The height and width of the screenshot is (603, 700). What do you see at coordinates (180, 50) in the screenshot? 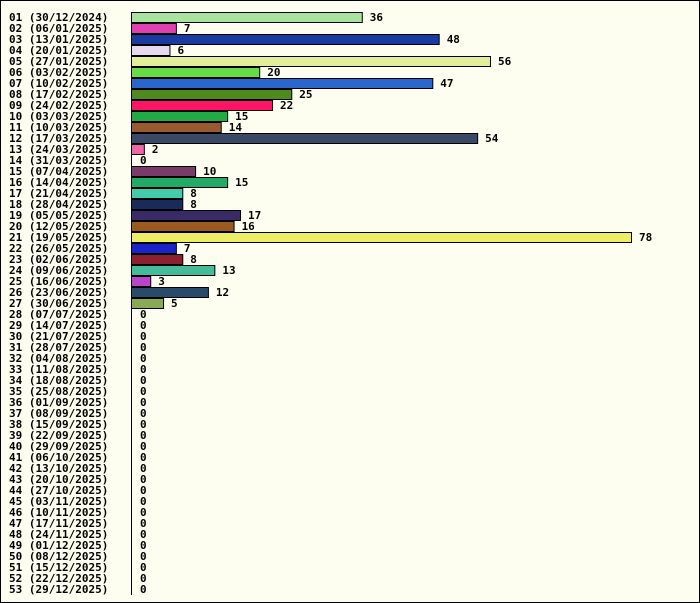
I see `value-label: 6` at bounding box center [180, 50].